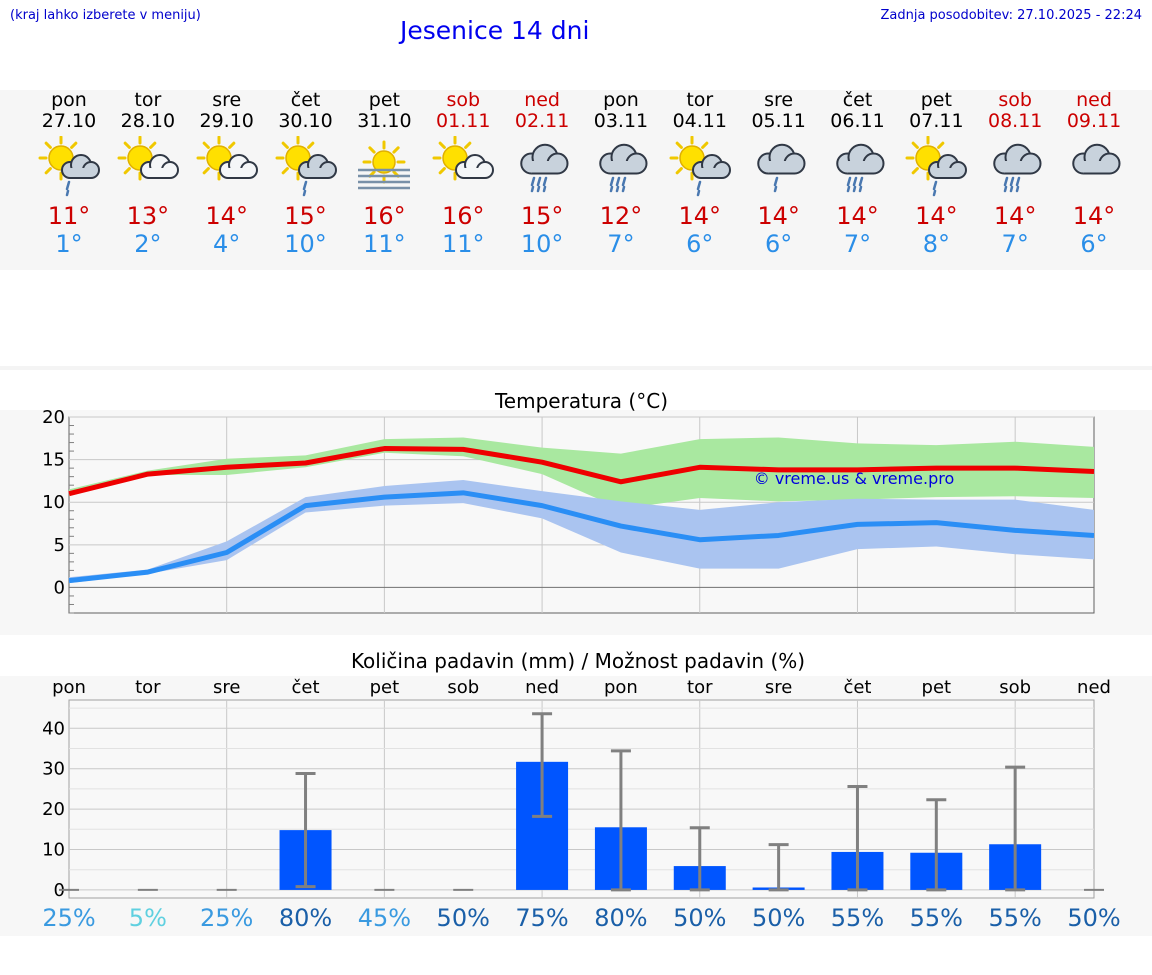 The image size is (1152, 975). Describe the element at coordinates (541, 918) in the screenshot. I see `precipitation-probability: 75%` at that location.